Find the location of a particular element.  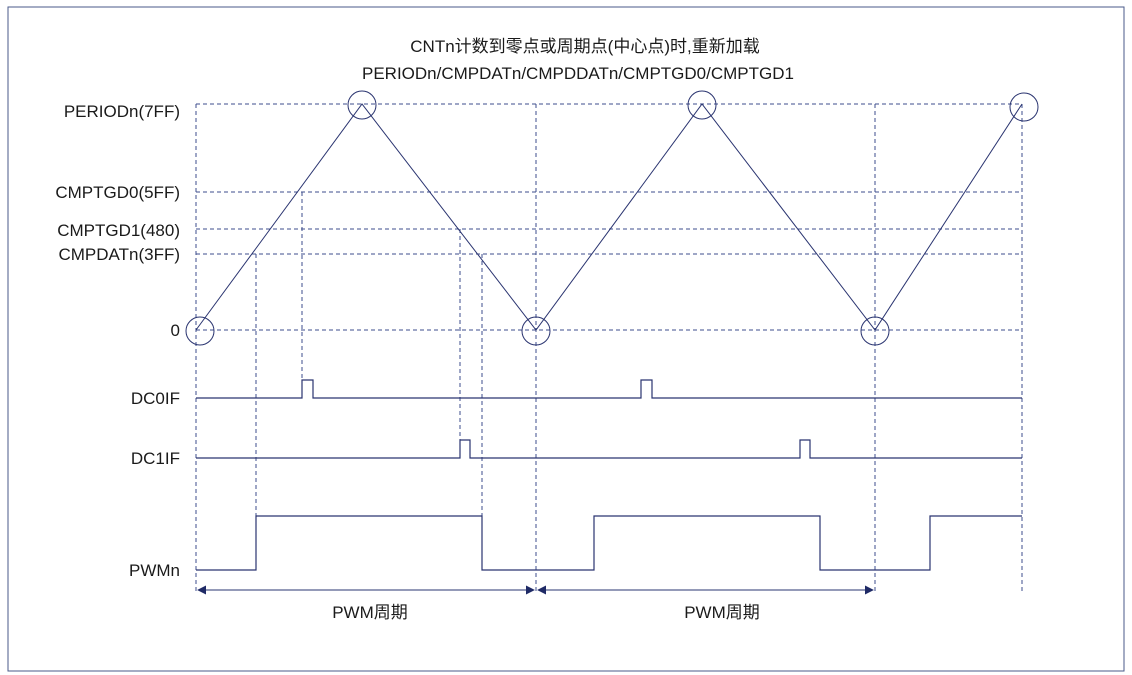

label-cmptgd0: CMPTGD0(5FF) is located at coordinates (117, 192).